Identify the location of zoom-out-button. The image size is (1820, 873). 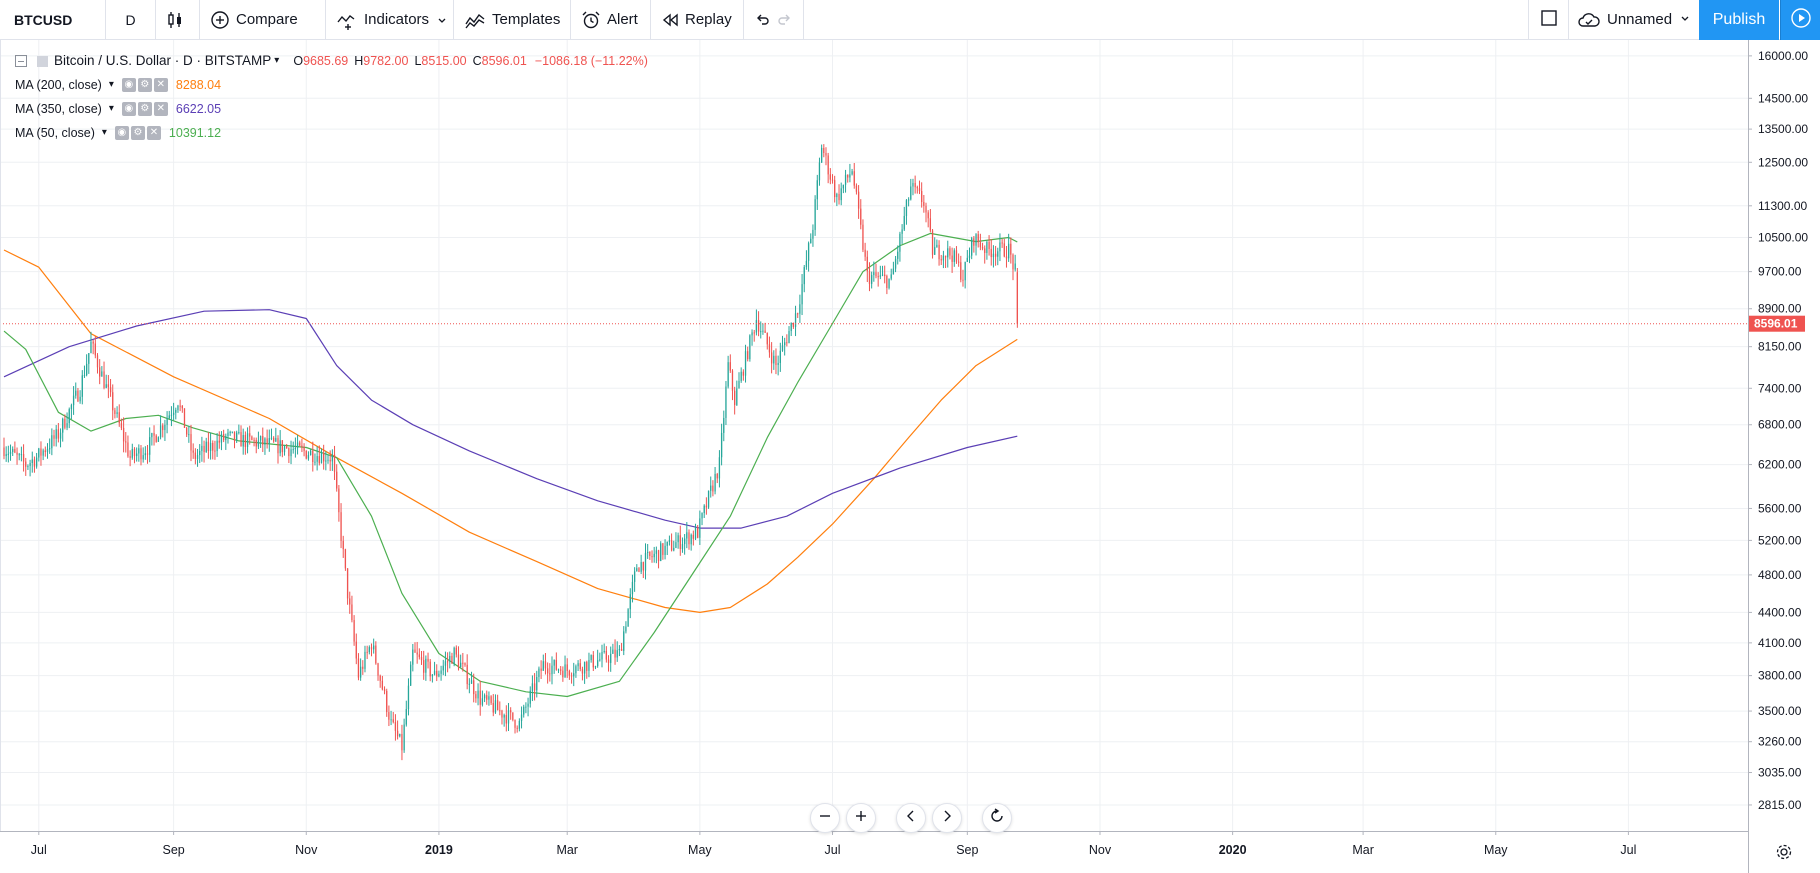
(825, 818).